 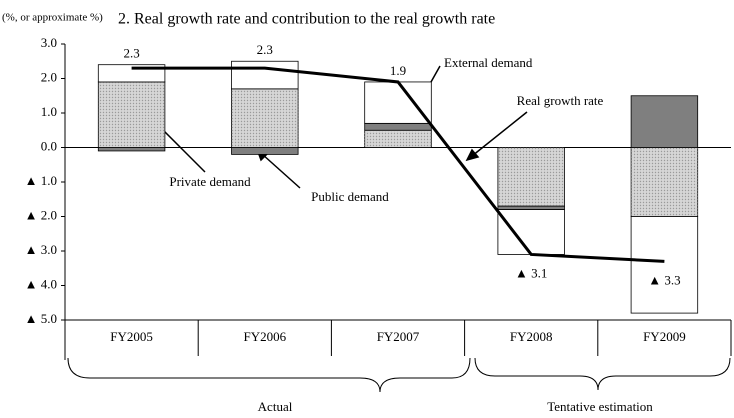 I want to click on y-tick-label: 3.0, so click(x=49, y=42).